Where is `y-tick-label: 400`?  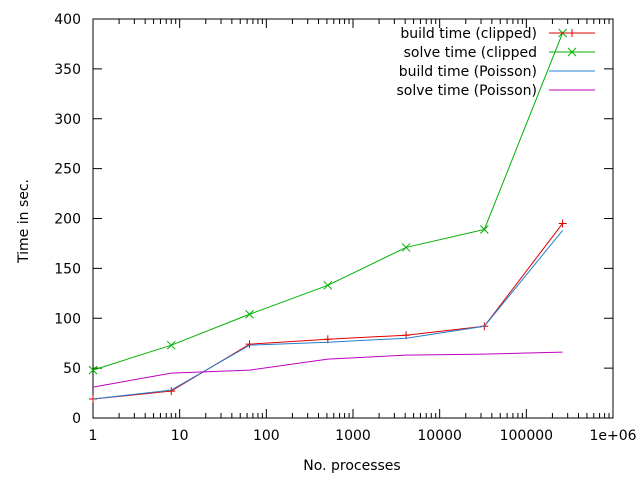
y-tick-label: 400 is located at coordinates (67, 20).